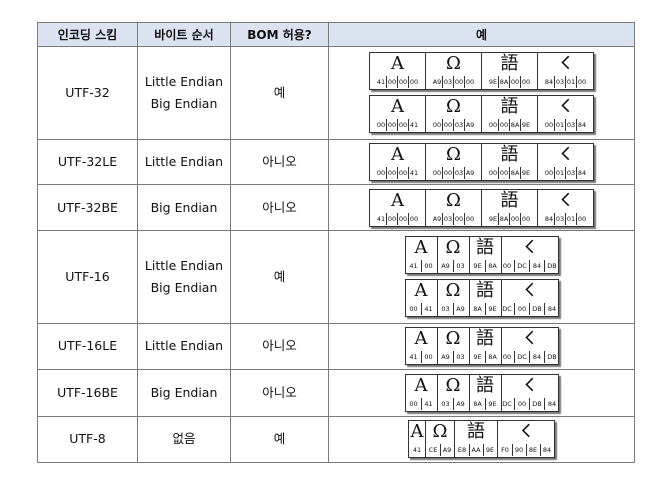 This screenshot has height=495, width=670. Describe the element at coordinates (481, 207) in the screenshot. I see `example-group: A 41 00 00 00 Ω A9 03 00 00 語 9E 8A 00 00 𐌂 84 03 01 00` at that location.